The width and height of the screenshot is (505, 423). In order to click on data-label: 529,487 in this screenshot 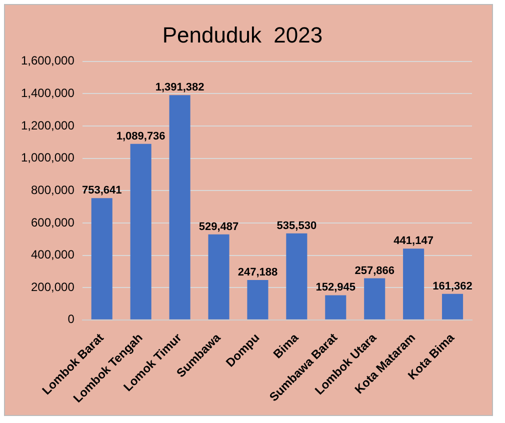, I will do `click(218, 226)`.